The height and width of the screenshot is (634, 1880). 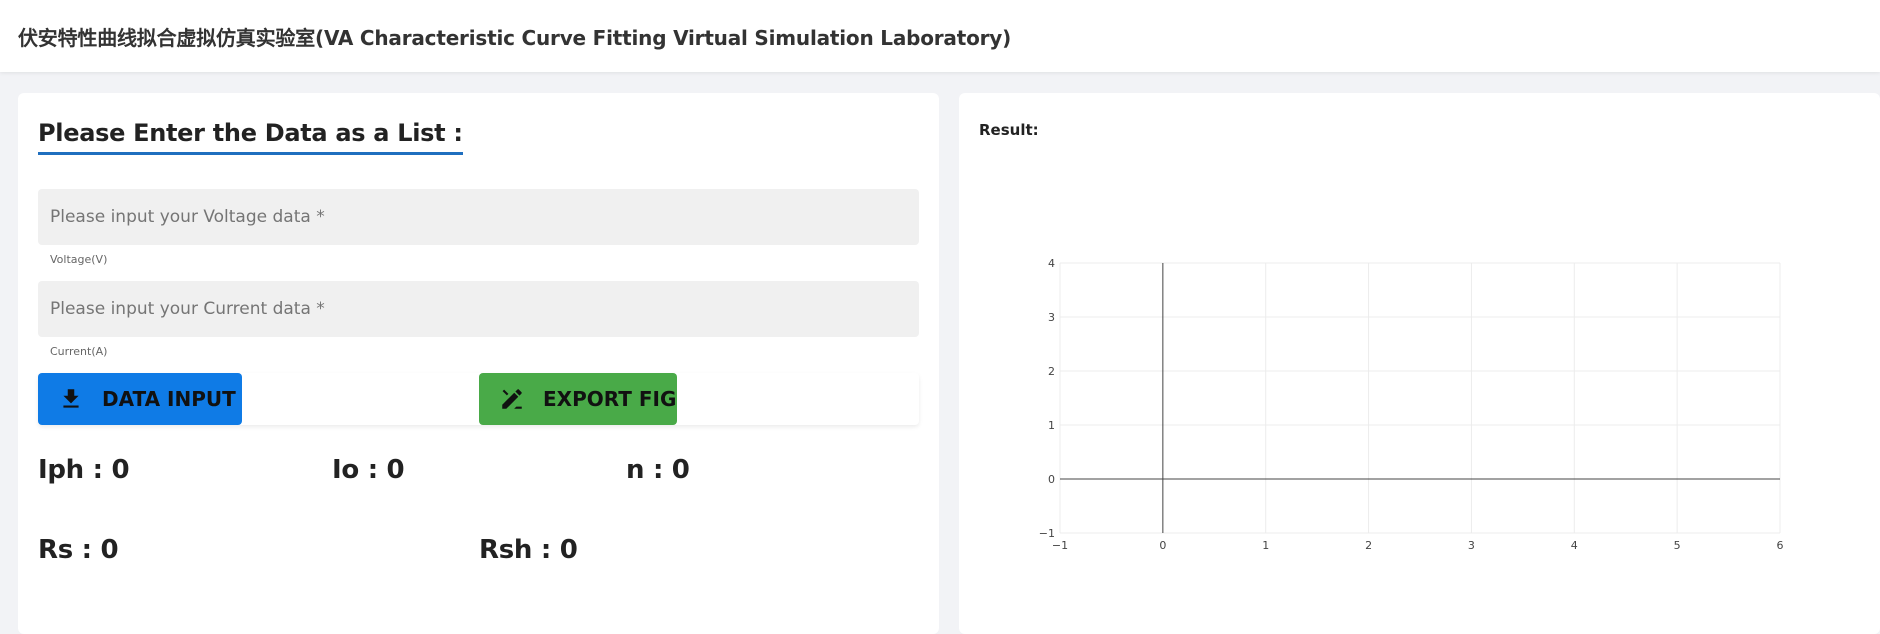 I want to click on export-fig-label: EXPORT FIG, so click(x=610, y=399).